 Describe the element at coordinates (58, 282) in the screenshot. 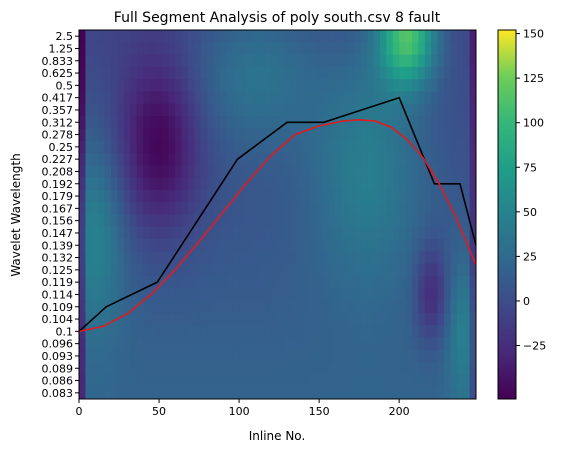

I see `y-tick-label: 0.119` at that location.